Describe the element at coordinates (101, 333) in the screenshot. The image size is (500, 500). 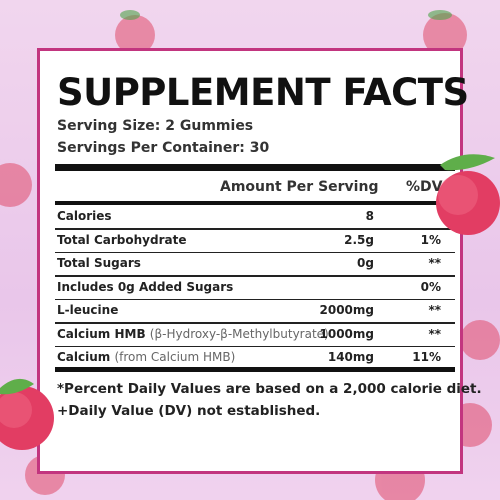
I see `nutrient-name: Calcium HMB` at that location.